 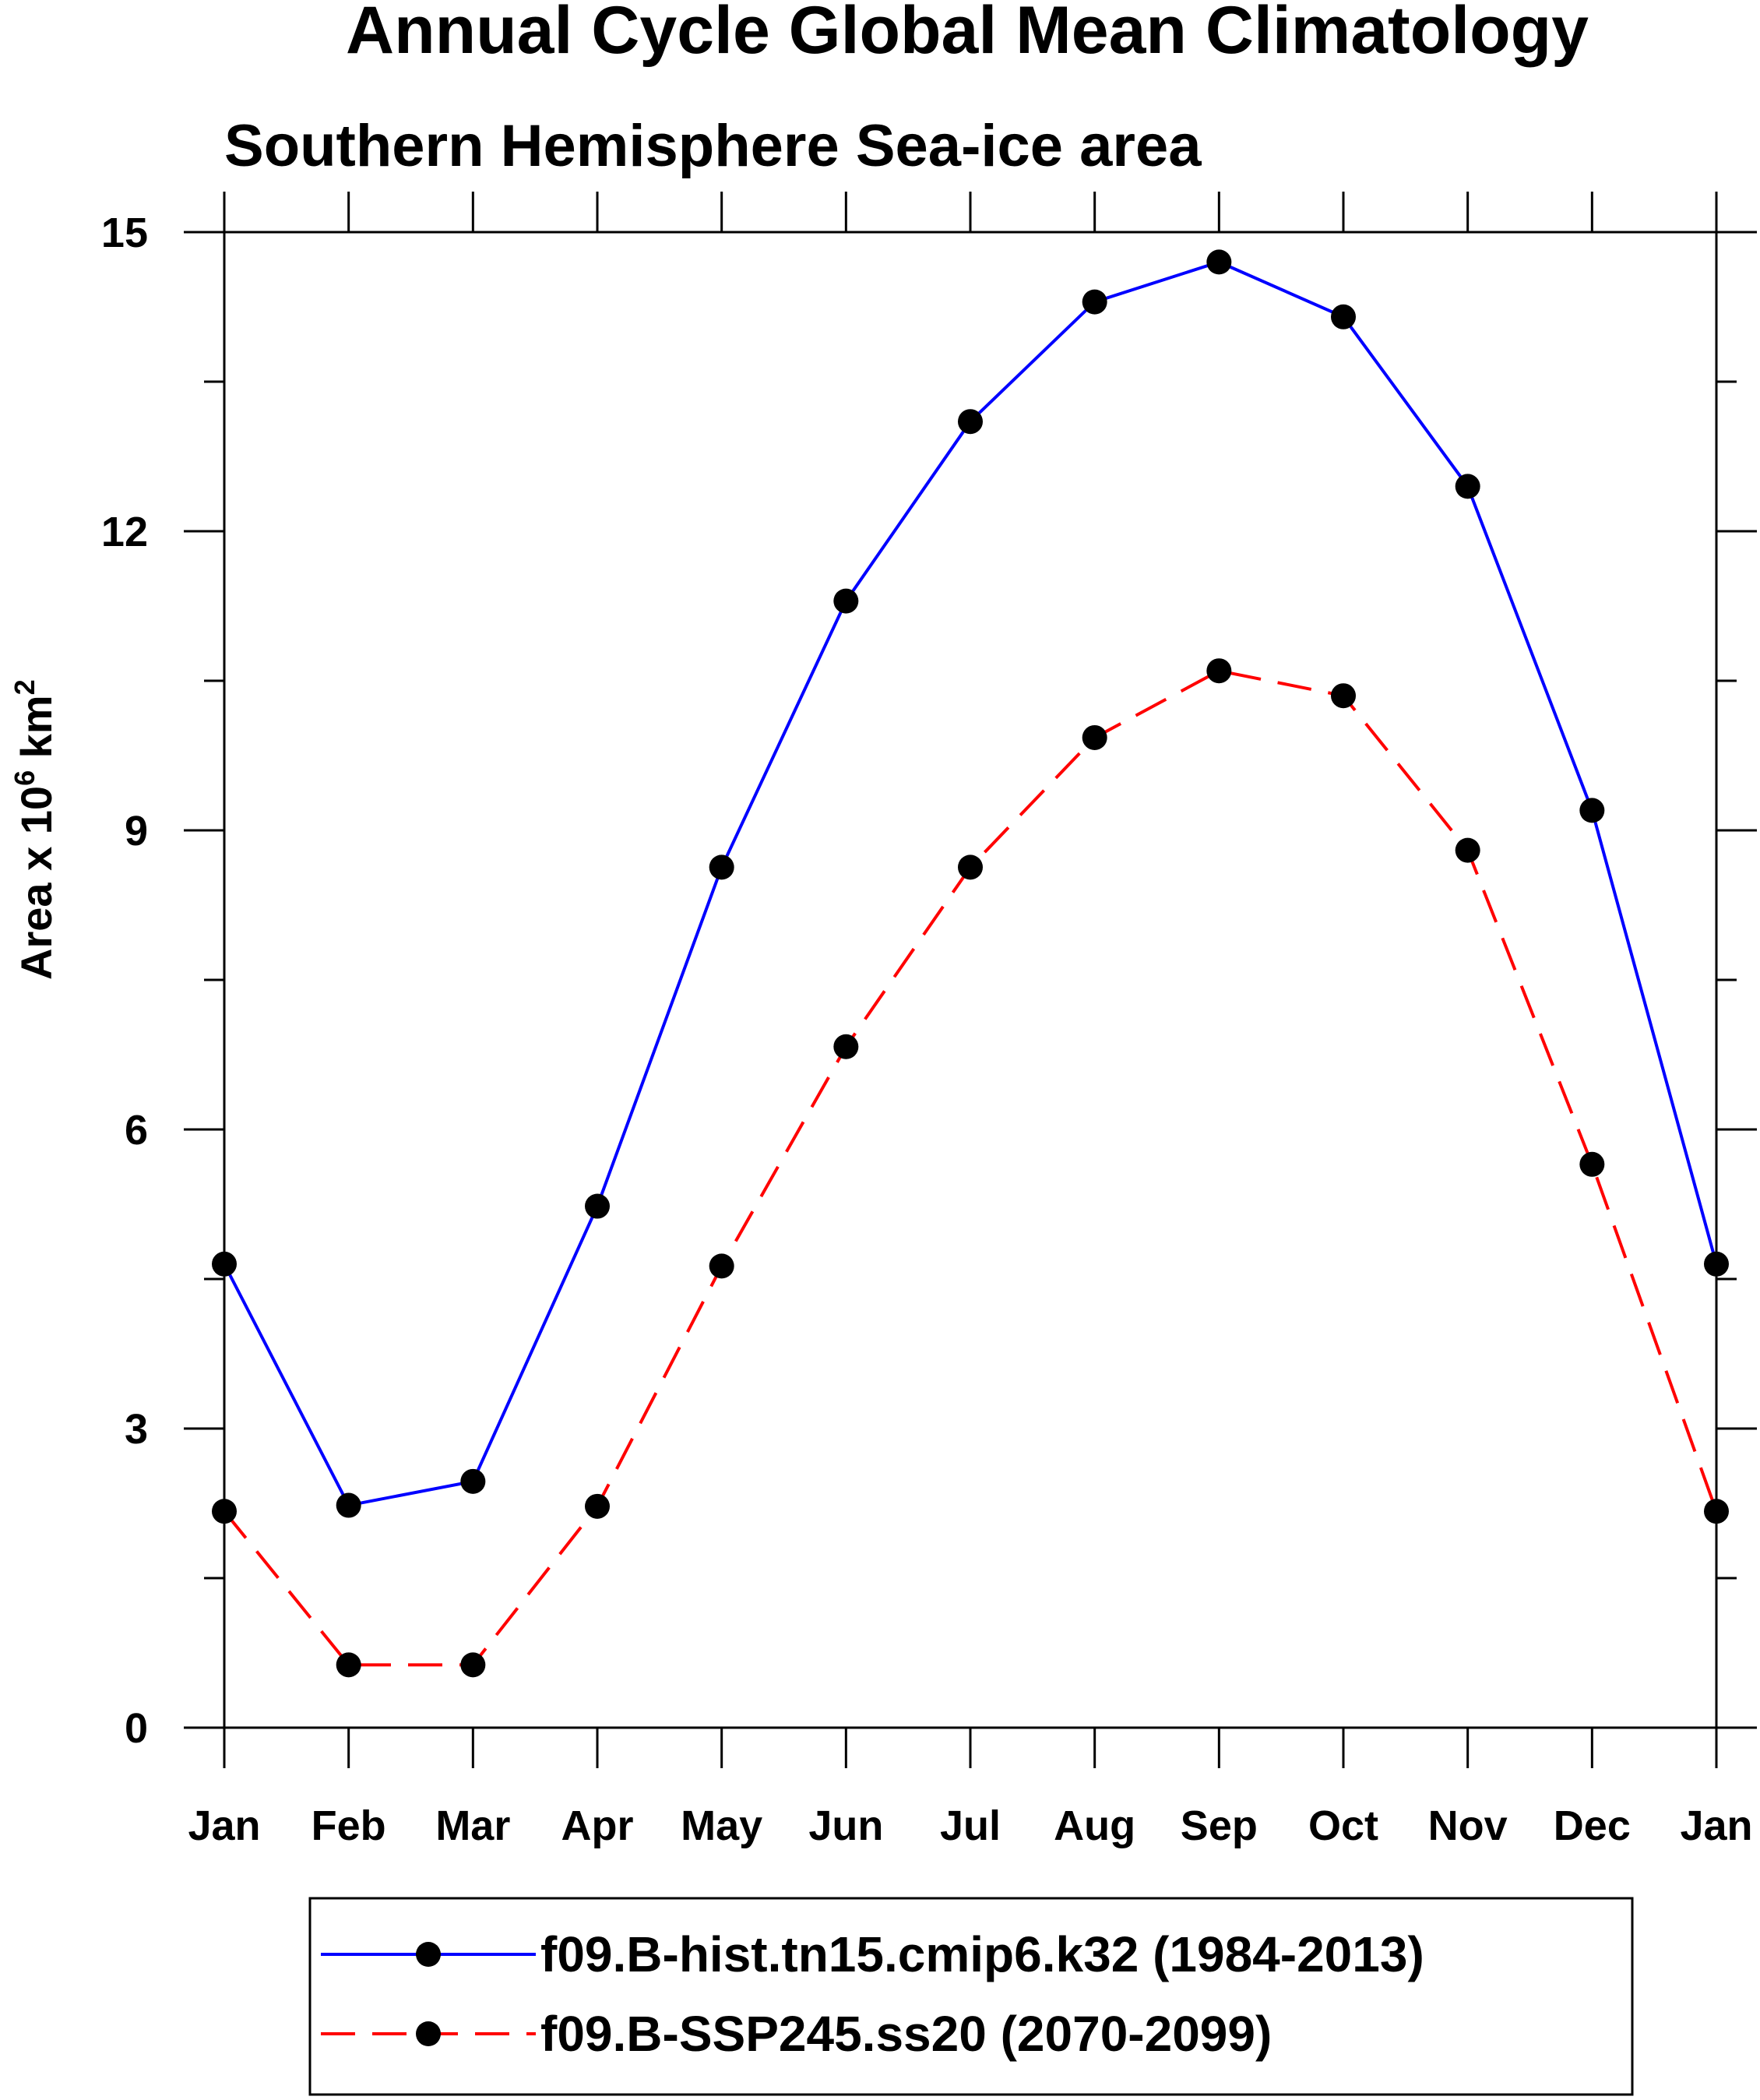 I want to click on legend-label-1: f09.B-hist.tn15.cmip6.k32 (1984-2013), so click(x=982, y=1954).